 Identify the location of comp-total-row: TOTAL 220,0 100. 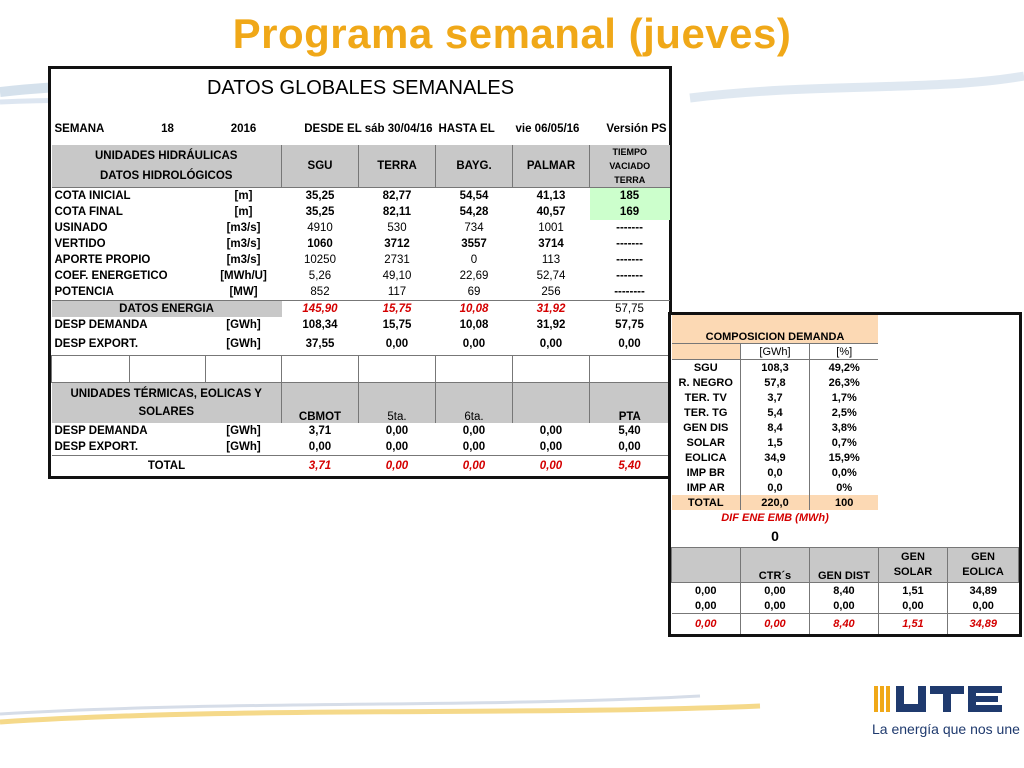
(845, 502).